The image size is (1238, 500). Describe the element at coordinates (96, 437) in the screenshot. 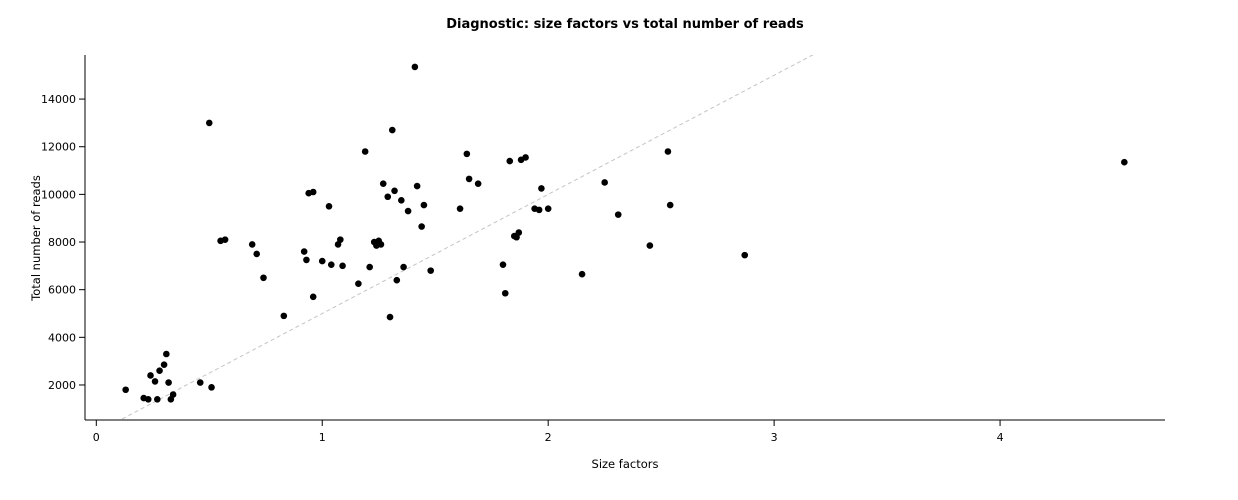

I see `x-tick-label: 0` at that location.